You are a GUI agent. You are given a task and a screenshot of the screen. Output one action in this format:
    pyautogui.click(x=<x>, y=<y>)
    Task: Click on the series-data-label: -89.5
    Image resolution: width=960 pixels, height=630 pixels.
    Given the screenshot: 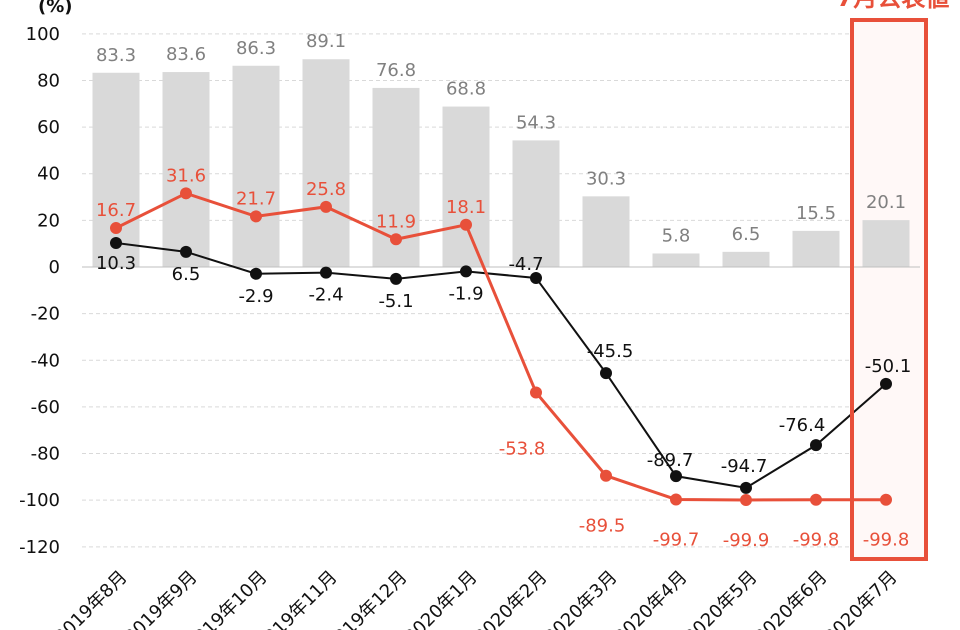 What is the action you would take?
    pyautogui.click(x=602, y=526)
    